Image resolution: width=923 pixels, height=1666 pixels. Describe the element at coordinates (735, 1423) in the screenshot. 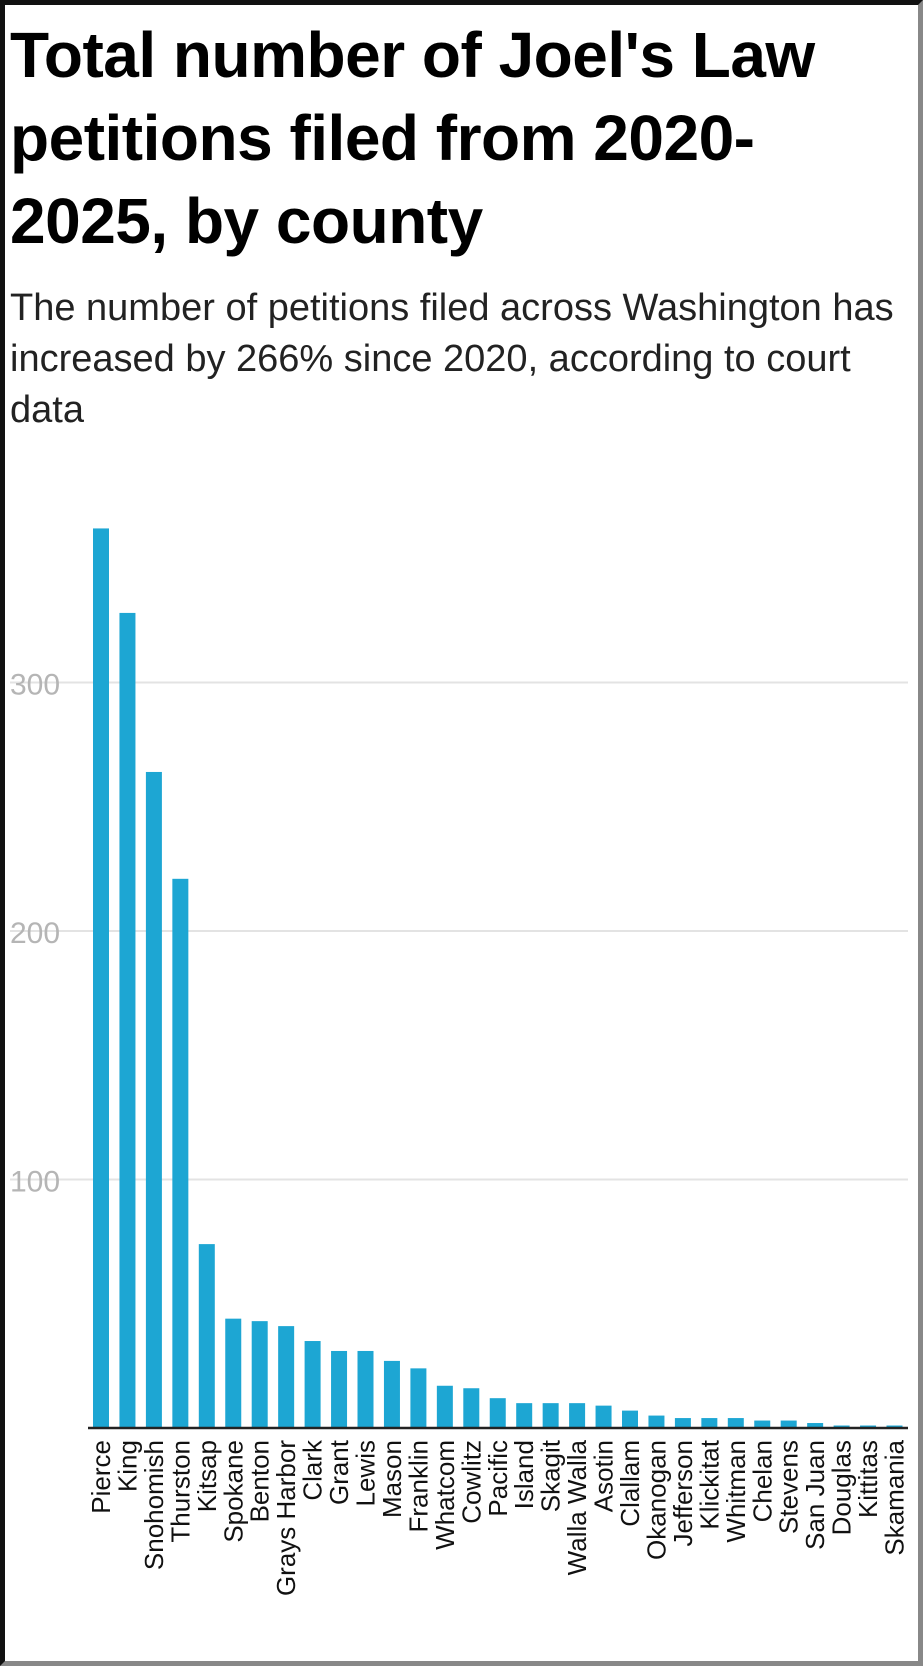

I see `bar-whitman` at that location.